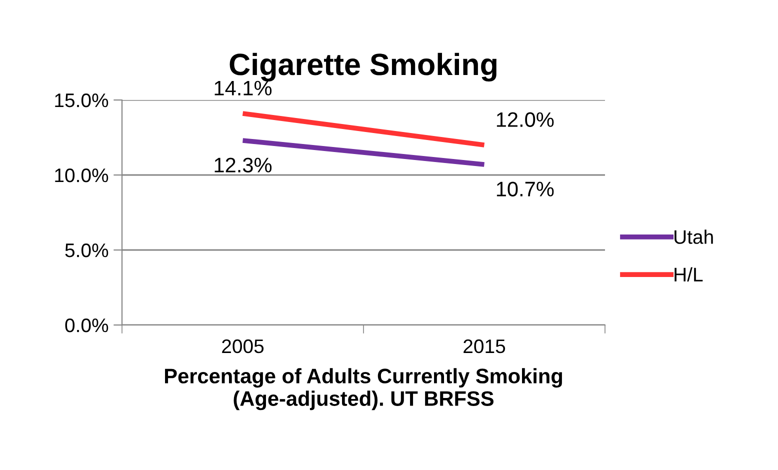 This screenshot has height=470, width=778. What do you see at coordinates (363, 67) in the screenshot?
I see `chart-title: Cigarette Smoking` at bounding box center [363, 67].